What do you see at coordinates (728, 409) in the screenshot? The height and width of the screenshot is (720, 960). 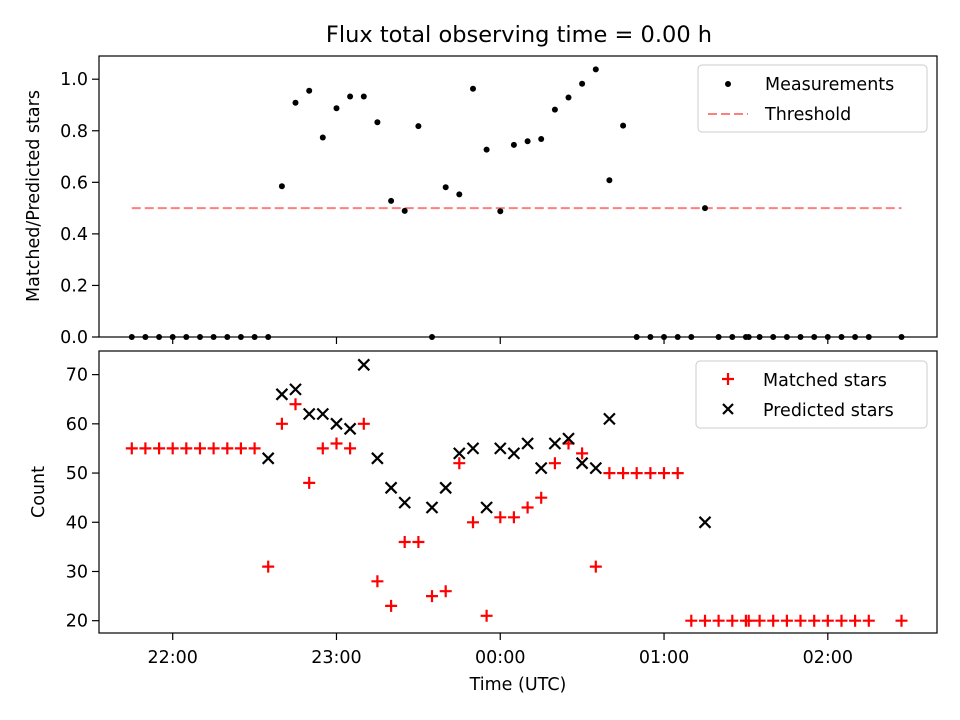 I see `predicted-legend-marker` at bounding box center [728, 409].